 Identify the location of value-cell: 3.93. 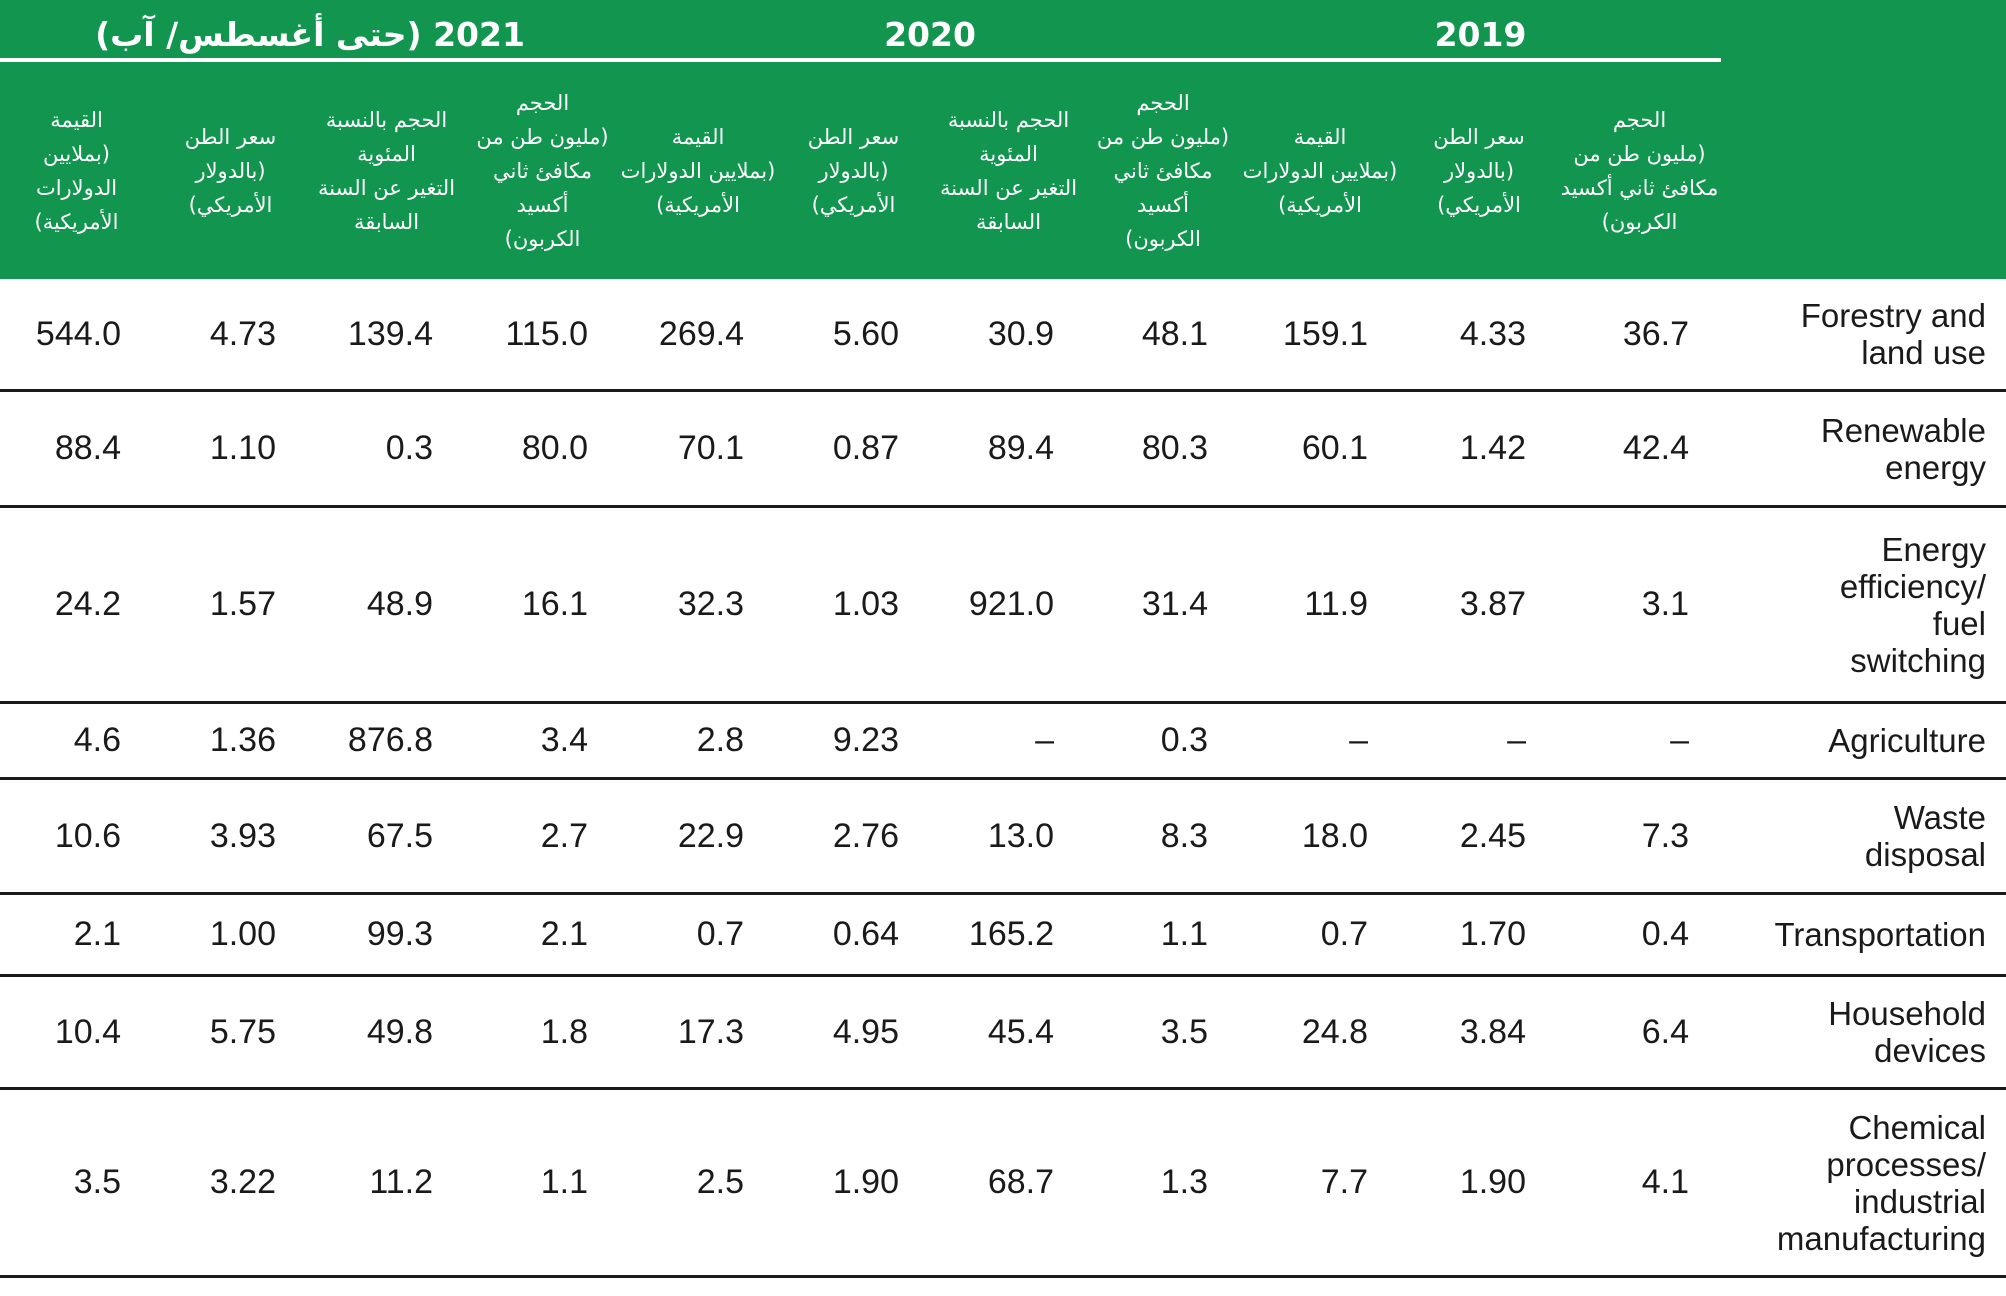
(230, 837).